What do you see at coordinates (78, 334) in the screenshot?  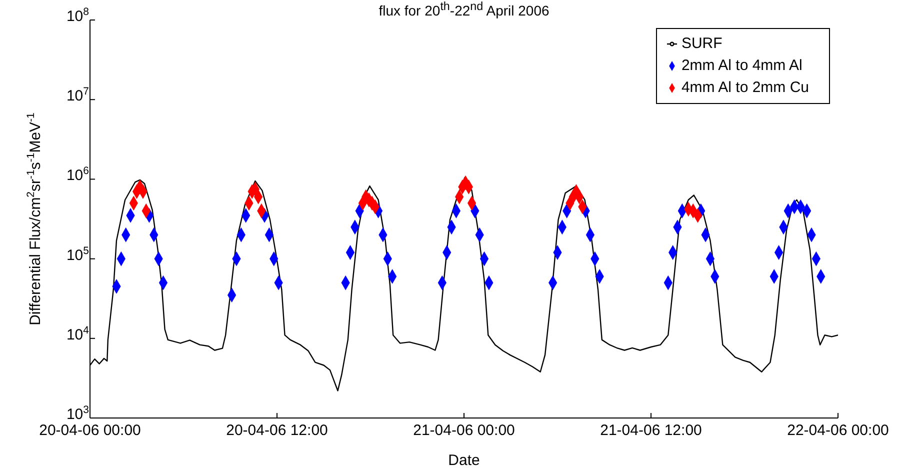 I see `y-tick-label: 10$^{4}$` at bounding box center [78, 334].